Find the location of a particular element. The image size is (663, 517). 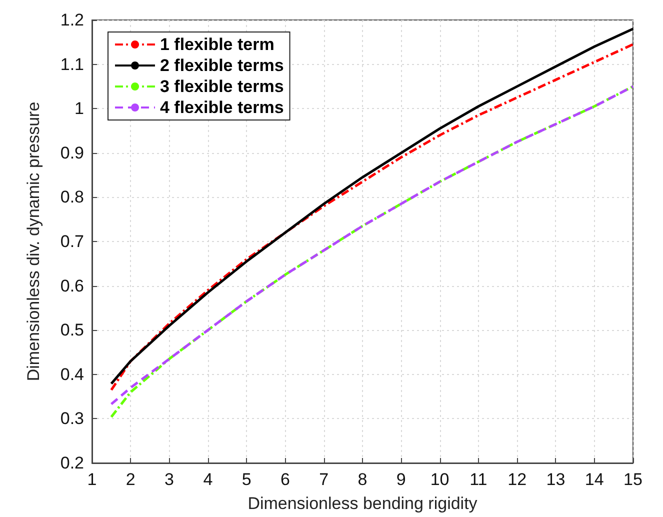

y-axis-title: Dimensionless div. dynamic pressure is located at coordinates (33, 242).